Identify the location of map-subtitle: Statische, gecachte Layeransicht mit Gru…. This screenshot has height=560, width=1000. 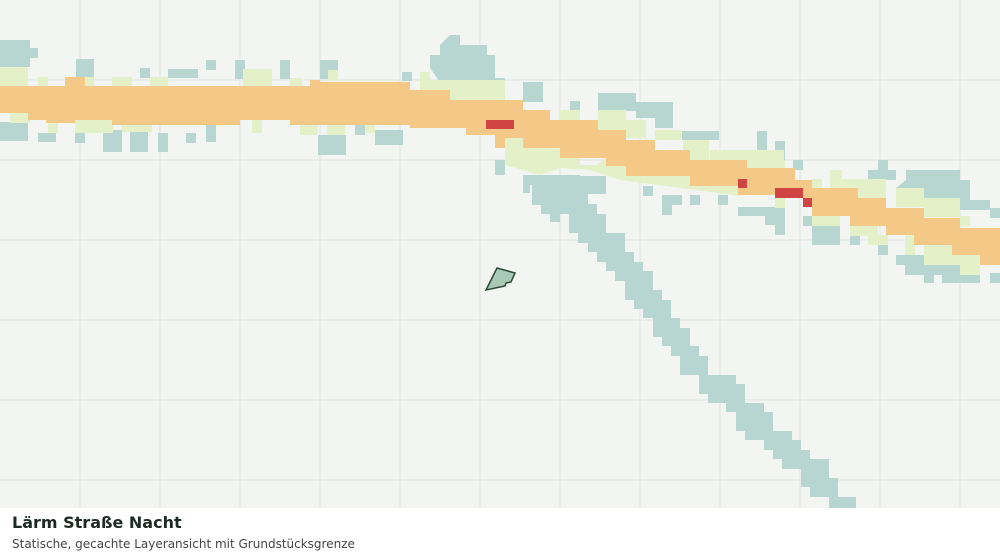
(183, 544).